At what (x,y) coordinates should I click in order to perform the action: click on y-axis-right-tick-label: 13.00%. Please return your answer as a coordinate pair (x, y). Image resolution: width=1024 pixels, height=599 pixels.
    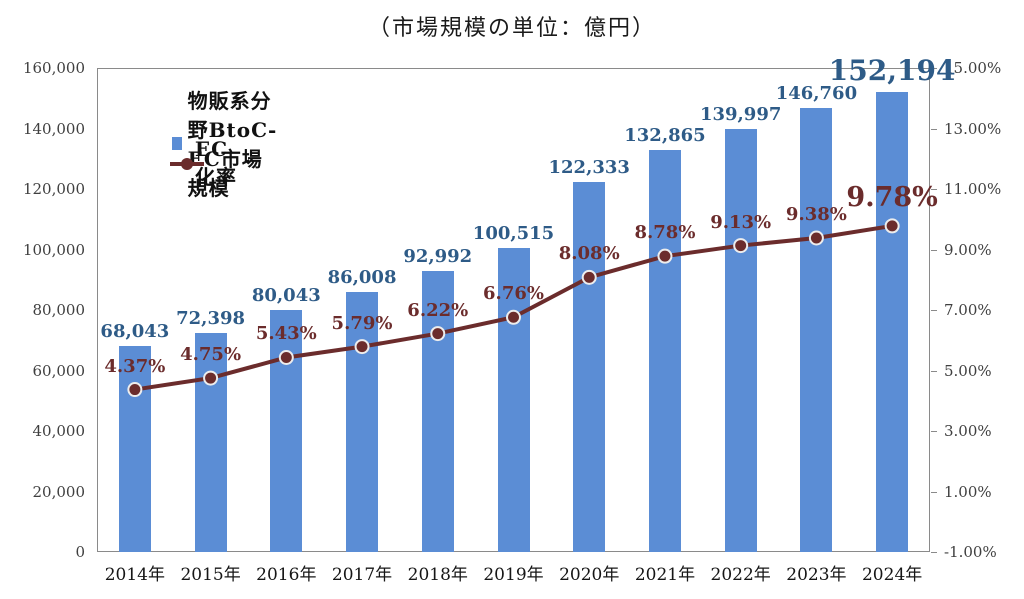
    Looking at the image, I should click on (973, 128).